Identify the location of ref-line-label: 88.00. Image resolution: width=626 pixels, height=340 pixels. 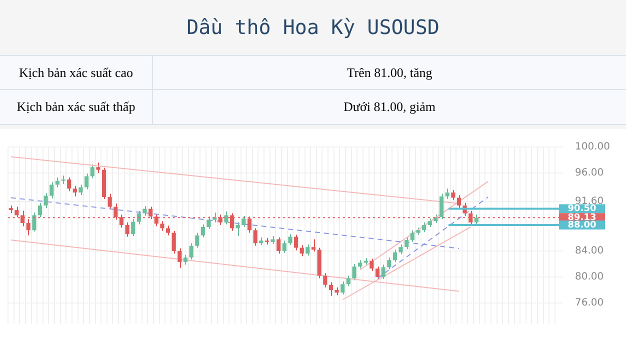
(582, 225).